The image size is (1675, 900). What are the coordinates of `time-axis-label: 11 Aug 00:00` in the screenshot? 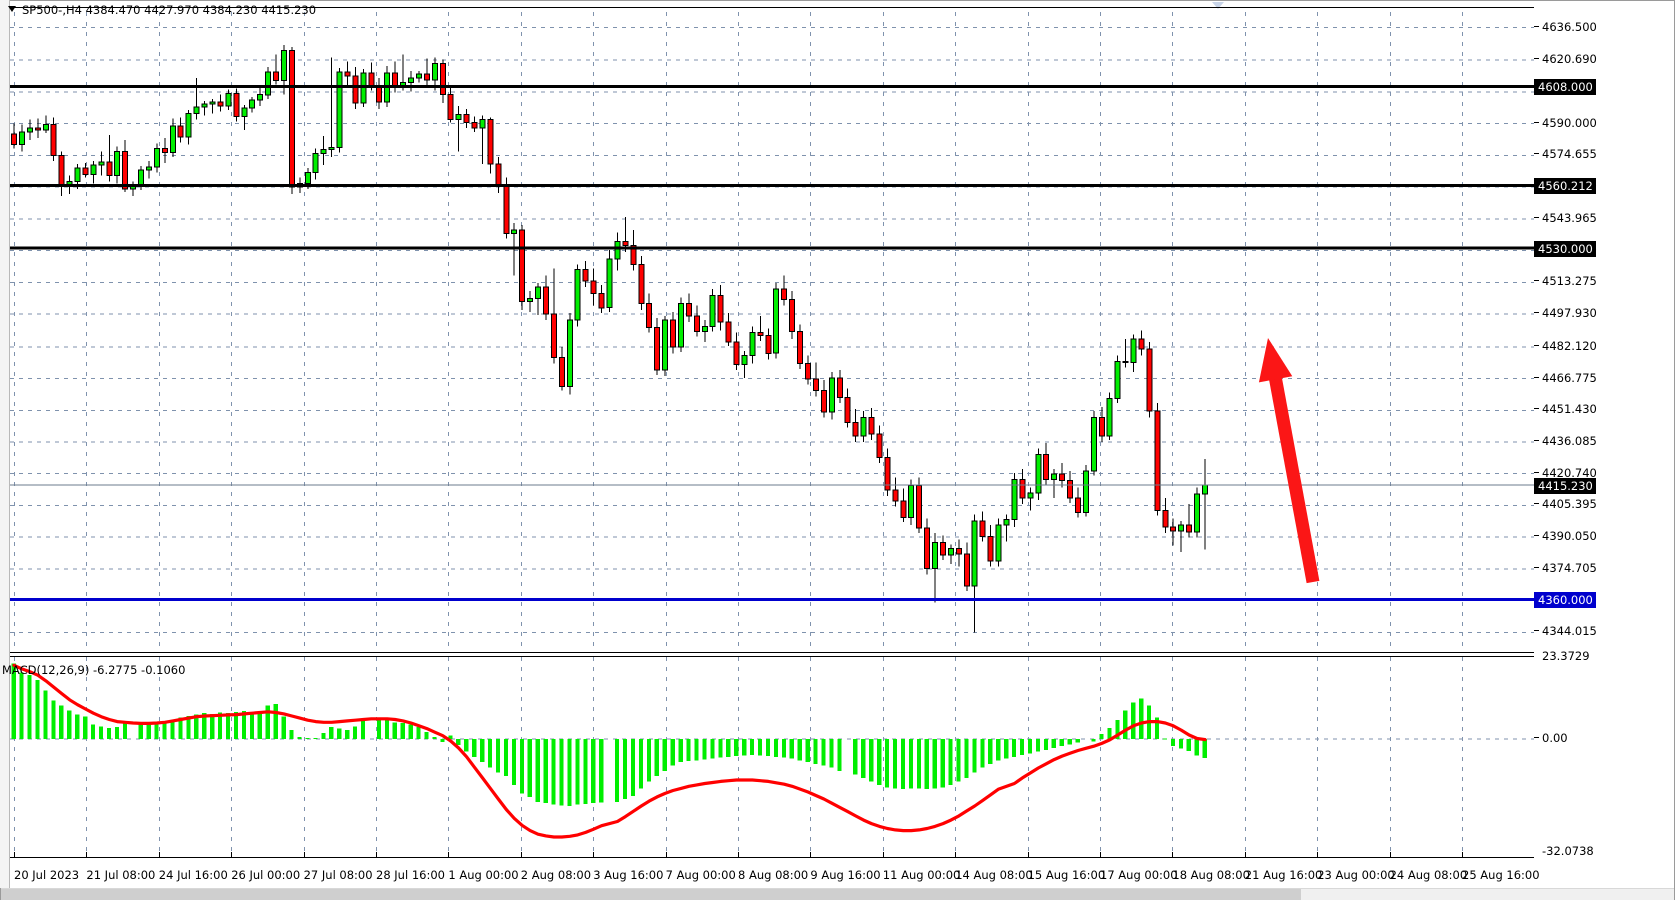 It's located at (921, 875).